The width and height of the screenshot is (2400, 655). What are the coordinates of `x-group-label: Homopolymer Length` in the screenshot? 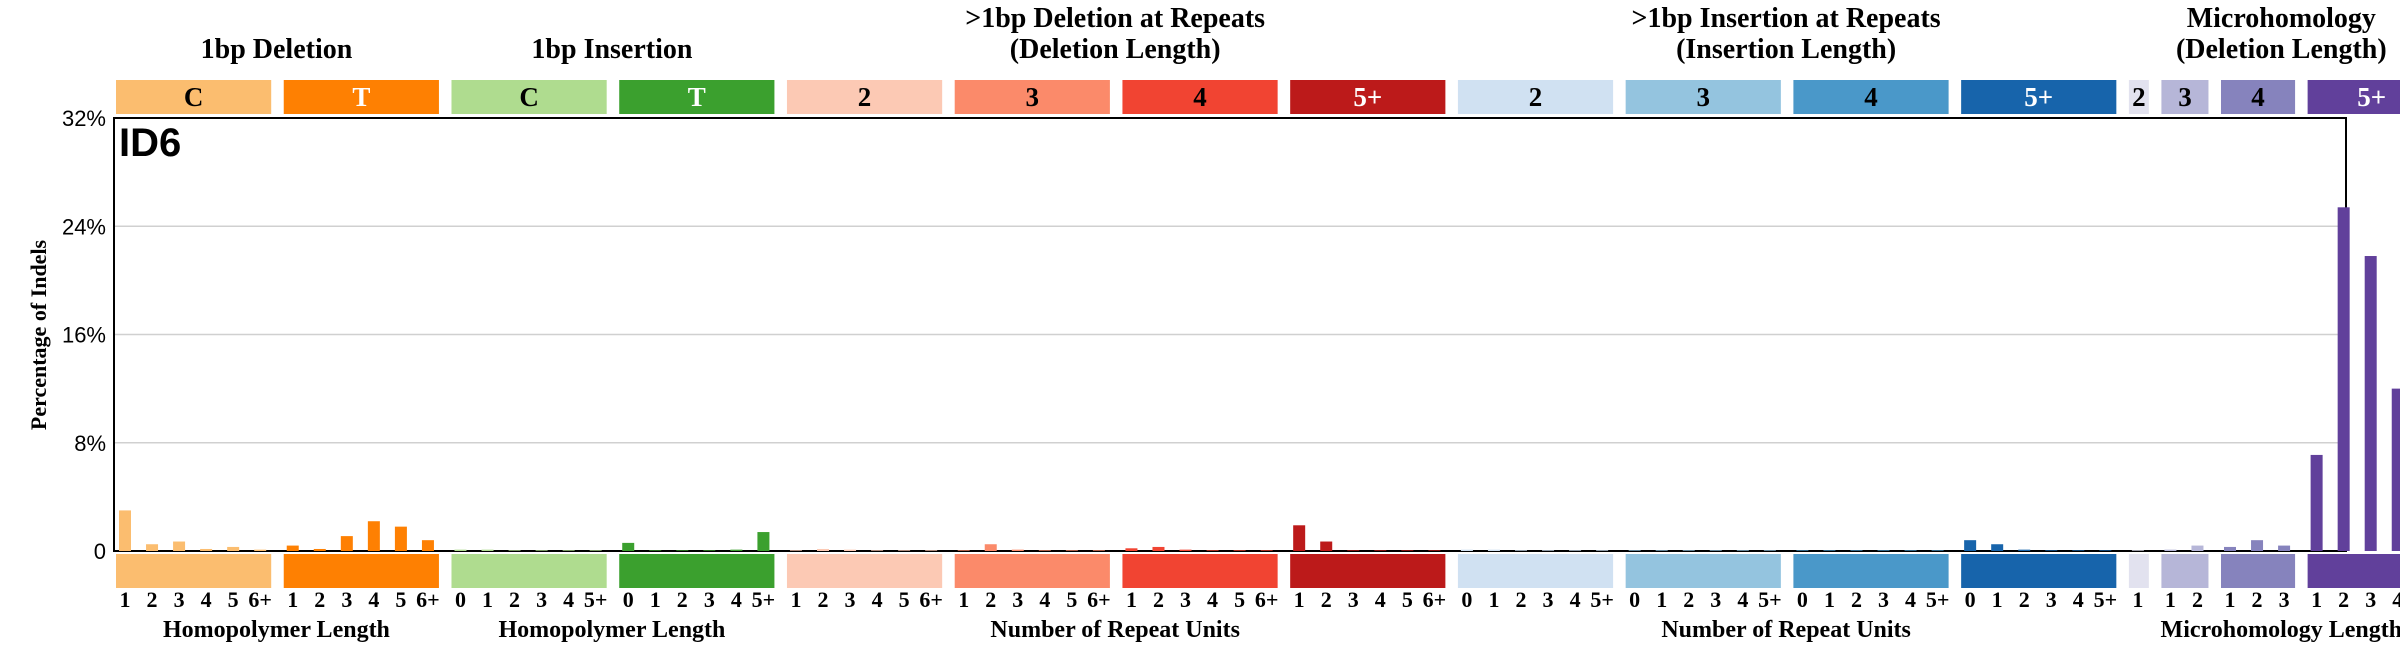 It's located at (276, 630).